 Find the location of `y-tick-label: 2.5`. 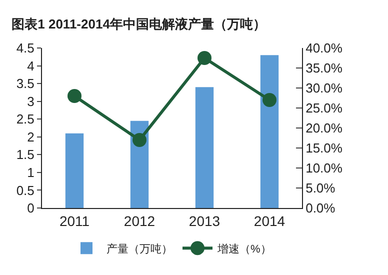

y-tick-label: 2.5 is located at coordinates (25, 119).